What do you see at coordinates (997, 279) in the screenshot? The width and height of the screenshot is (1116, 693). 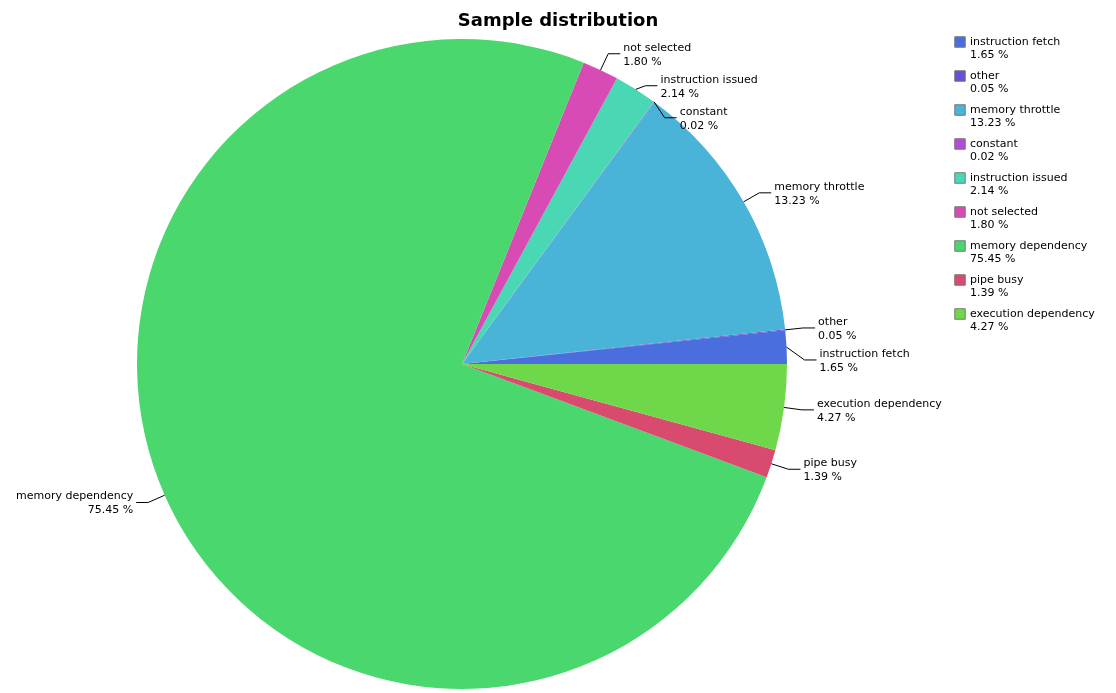 I see `legend-label: pipe busy` at bounding box center [997, 279].